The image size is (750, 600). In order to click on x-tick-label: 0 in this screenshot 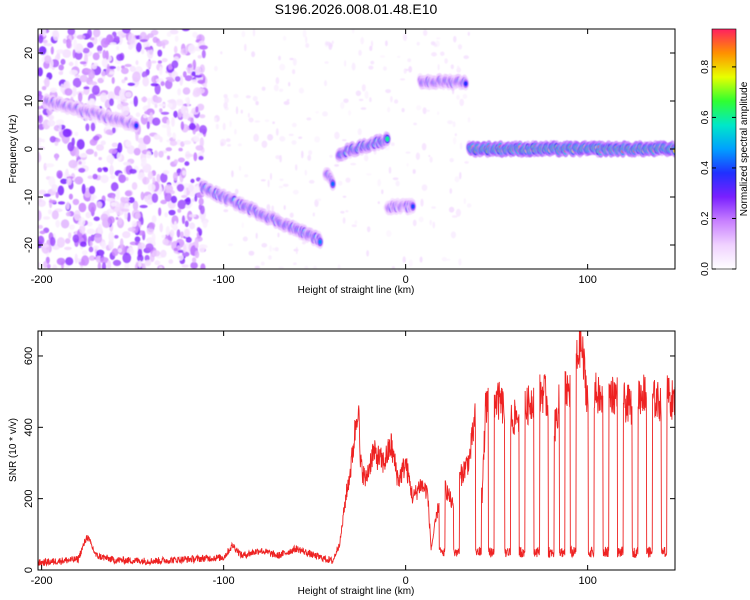, I will do `click(406, 581)`.